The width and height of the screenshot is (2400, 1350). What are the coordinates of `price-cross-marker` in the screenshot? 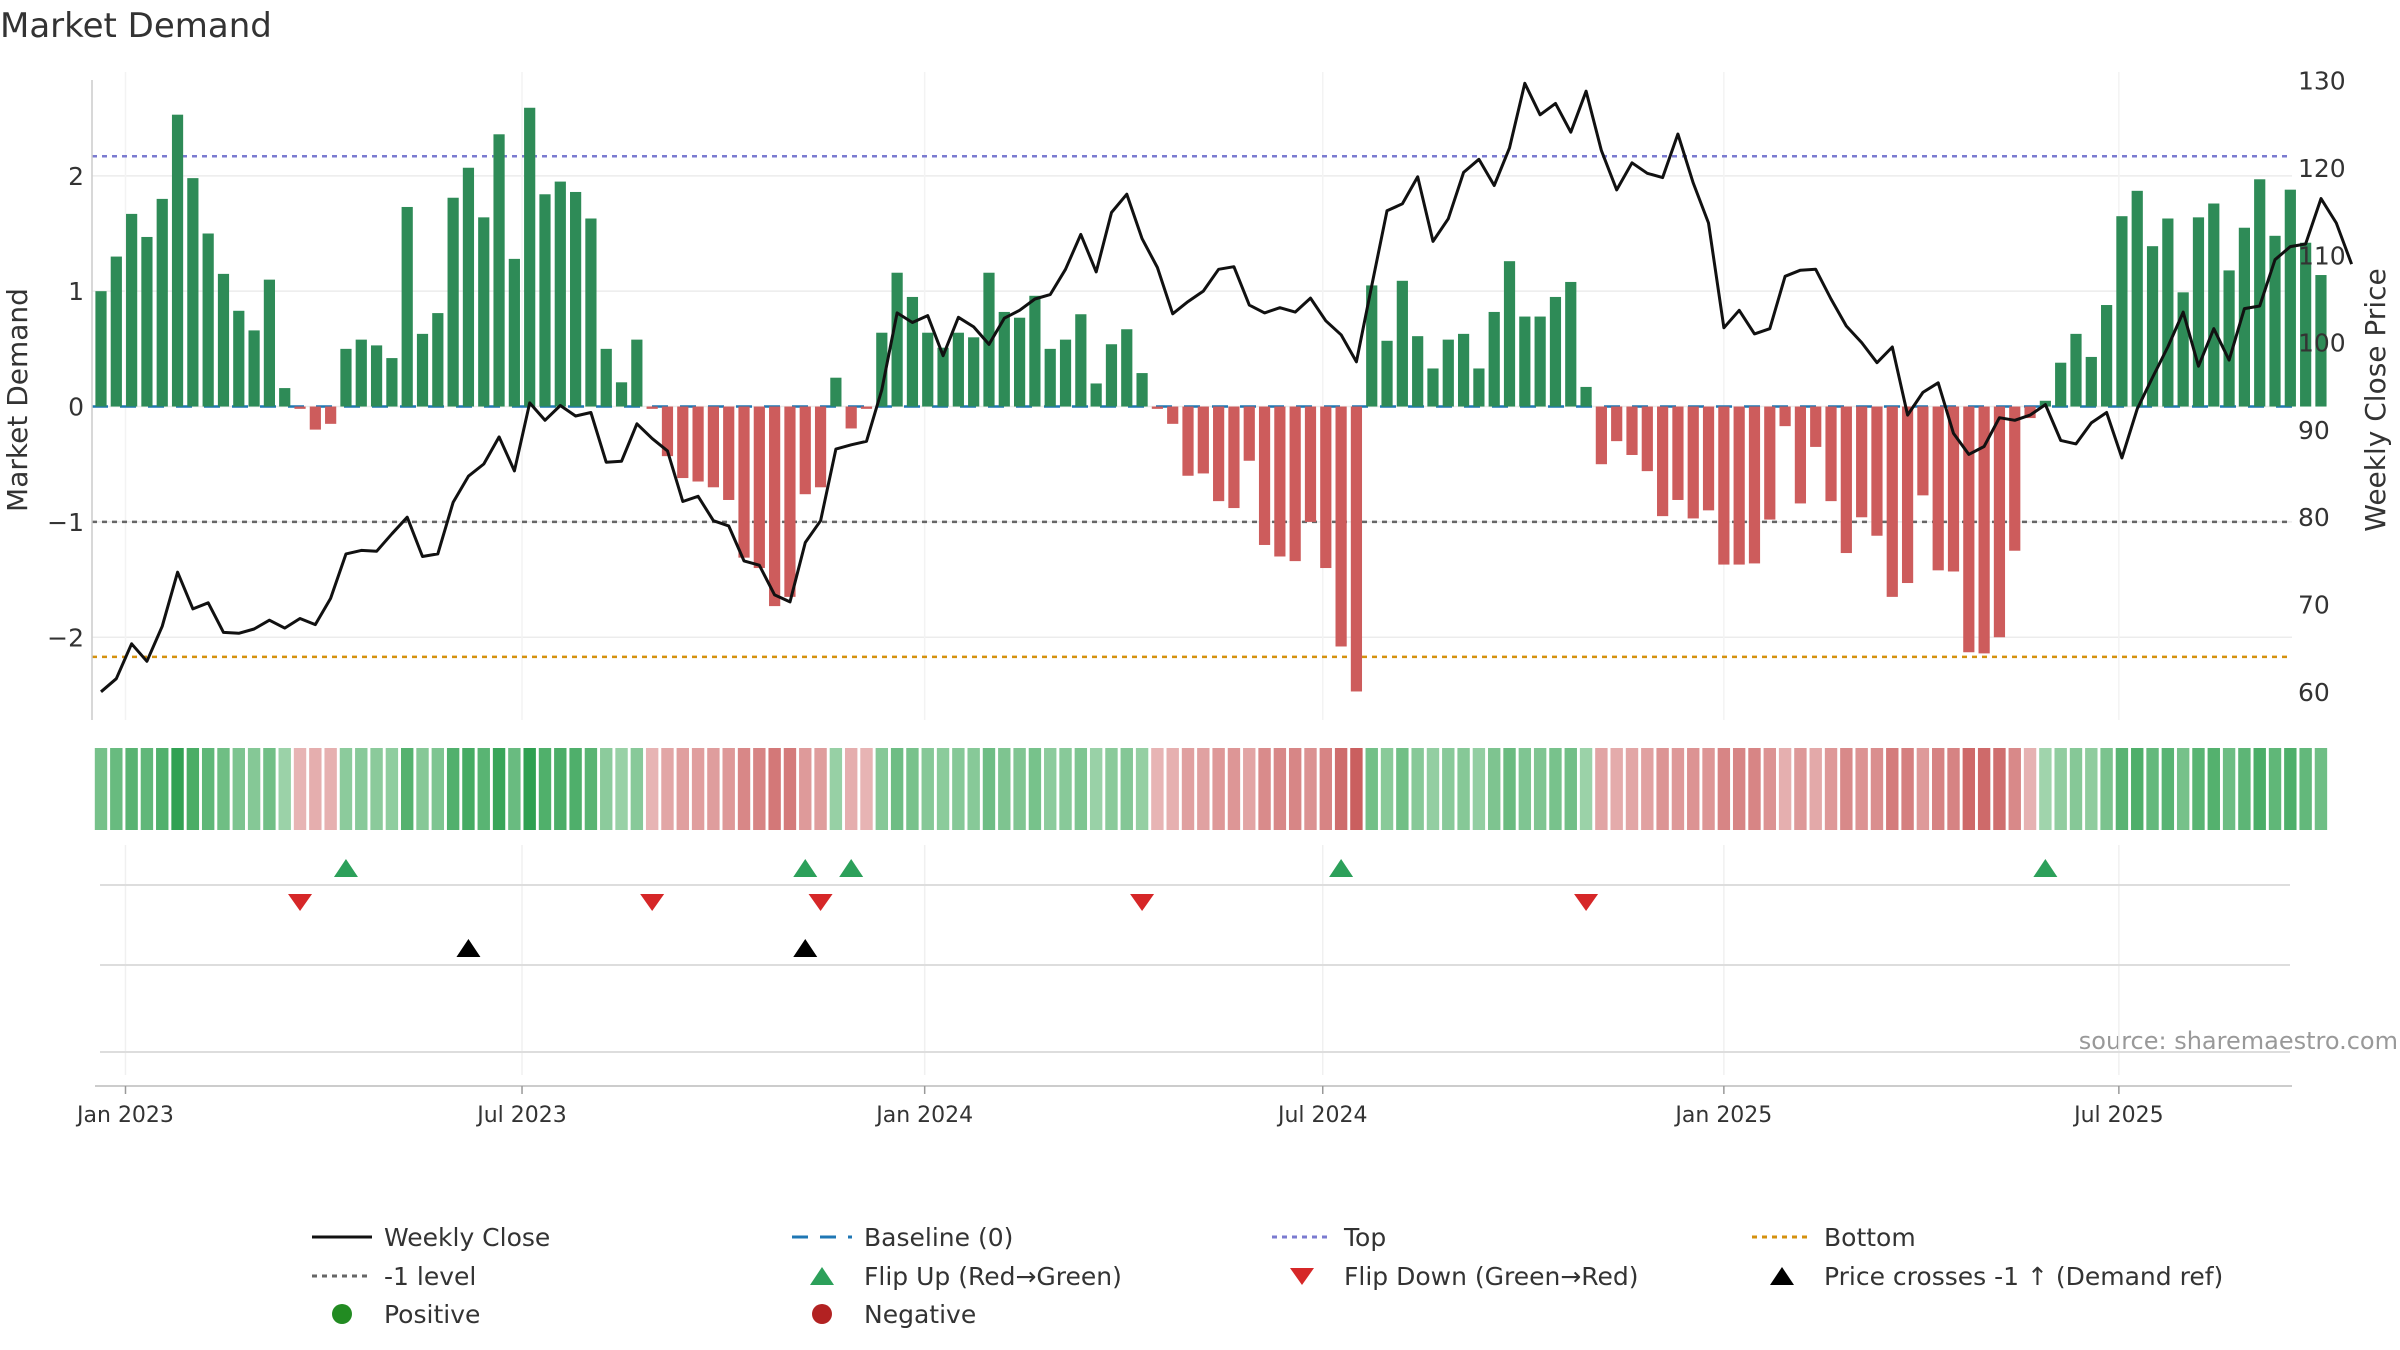 It's located at (805, 948).